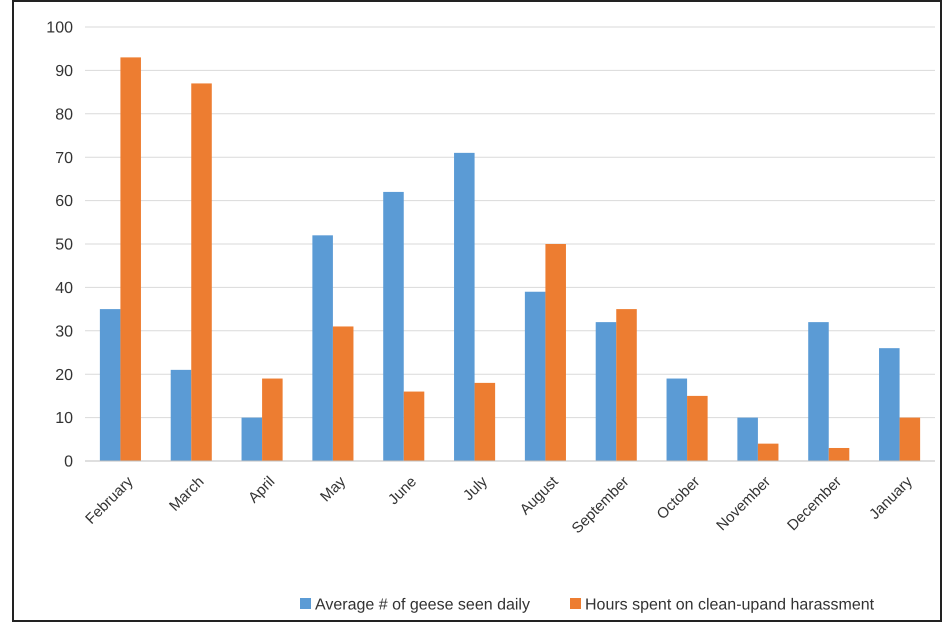 The height and width of the screenshot is (622, 942). Describe the element at coordinates (64, 115) in the screenshot. I see `y-tick-label: 80` at that location.